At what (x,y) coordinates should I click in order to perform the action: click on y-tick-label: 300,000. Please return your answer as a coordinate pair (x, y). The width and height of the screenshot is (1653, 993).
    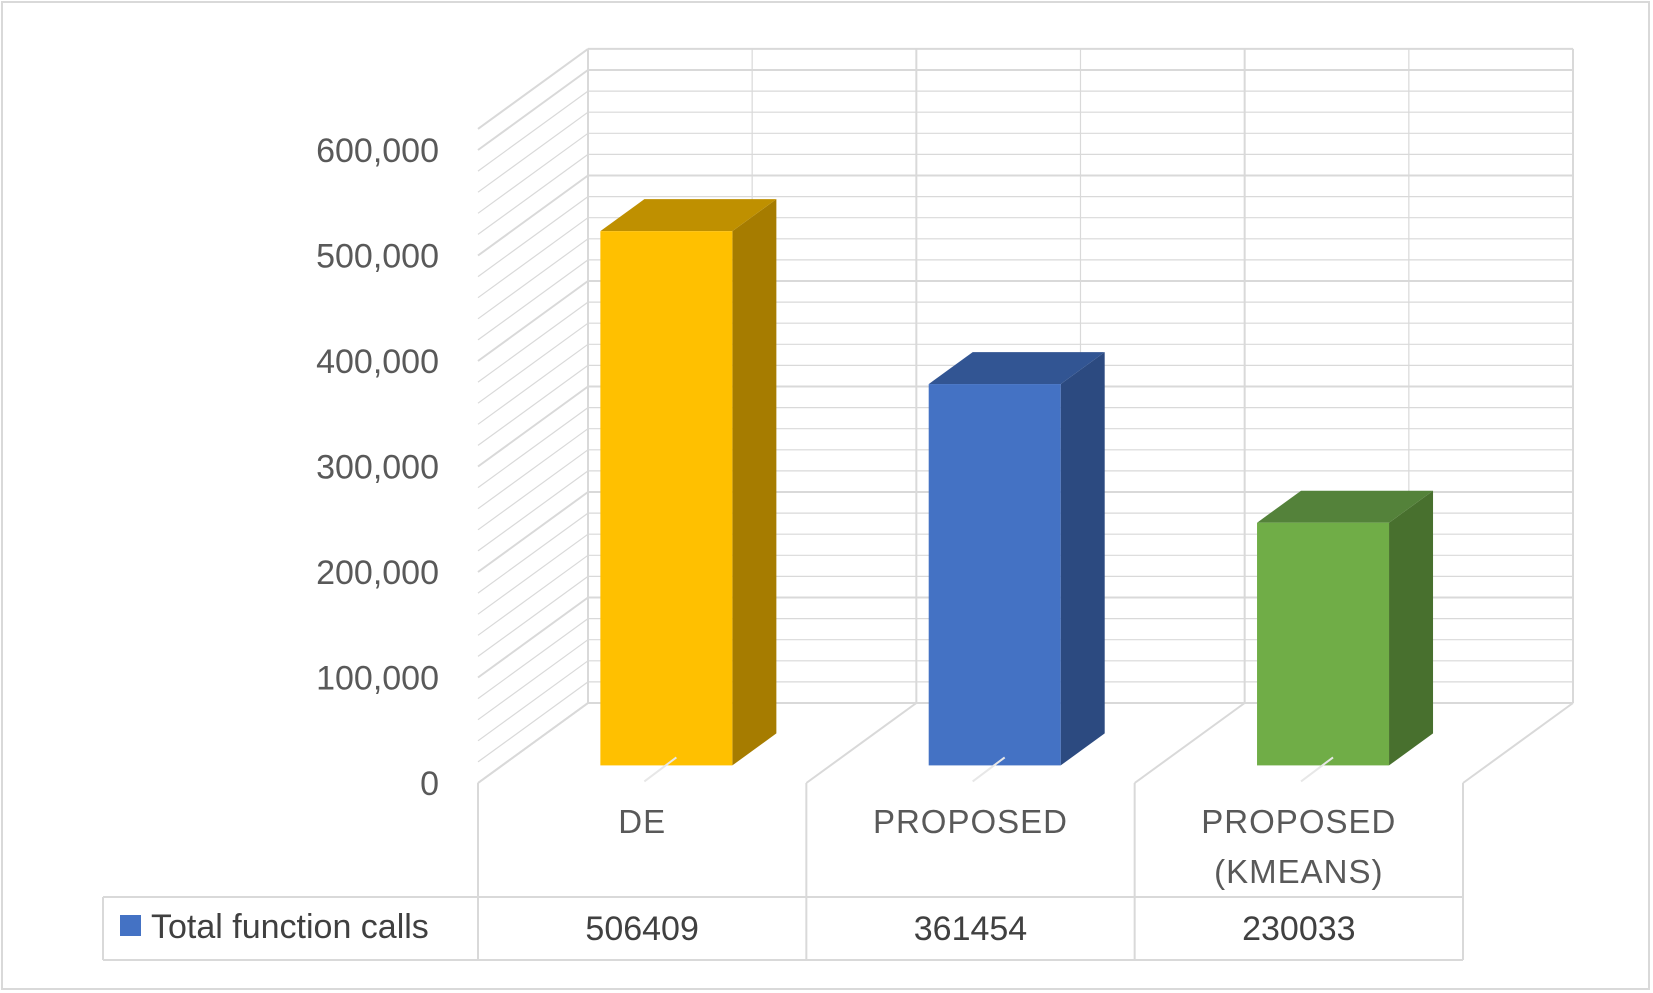
    Looking at the image, I should click on (377, 468).